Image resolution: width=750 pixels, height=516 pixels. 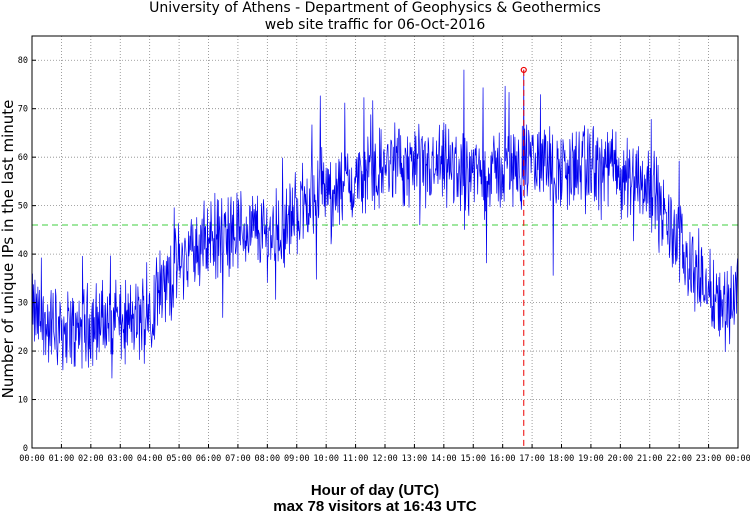 What do you see at coordinates (523, 70) in the screenshot?
I see `max-marker-point` at bounding box center [523, 70].